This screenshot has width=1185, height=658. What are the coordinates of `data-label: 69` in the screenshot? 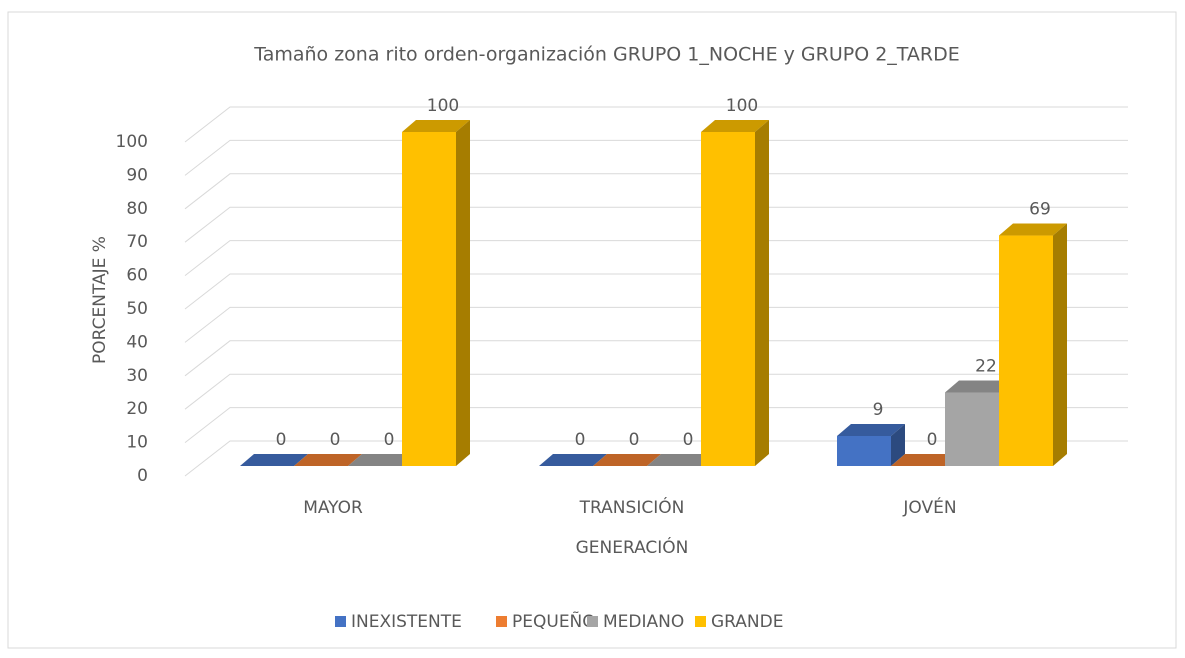 It's located at (1040, 210).